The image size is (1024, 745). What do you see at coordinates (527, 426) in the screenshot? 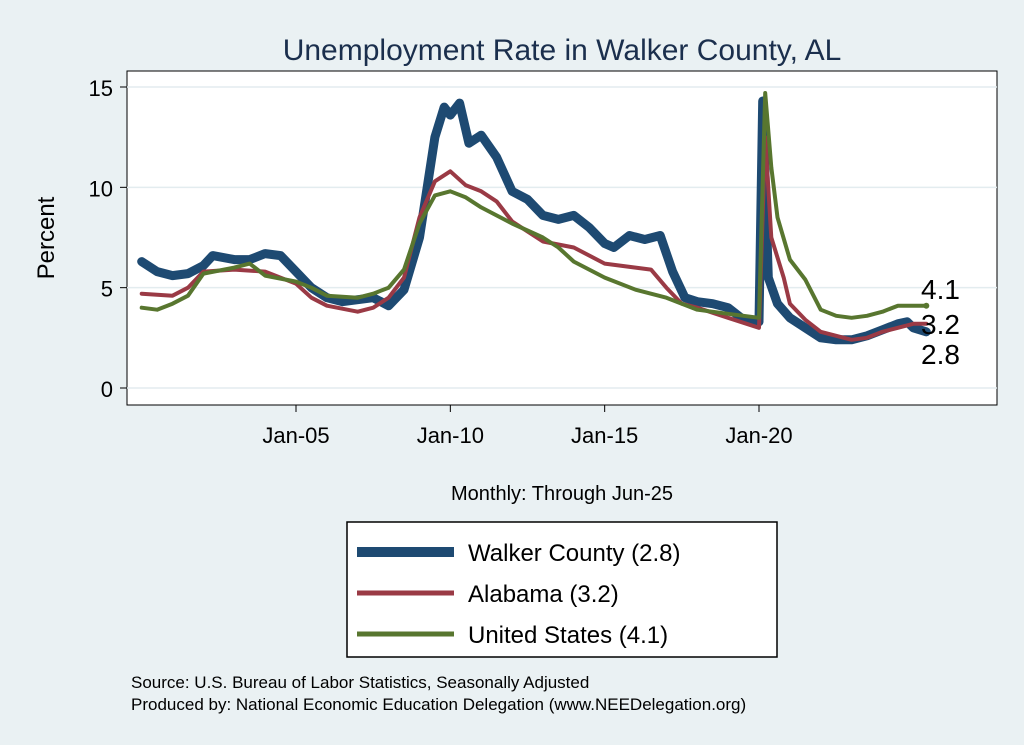
I see `x-axis-ticks: Jan-05 Jan-10 Jan-15 Jan-20` at bounding box center [527, 426].